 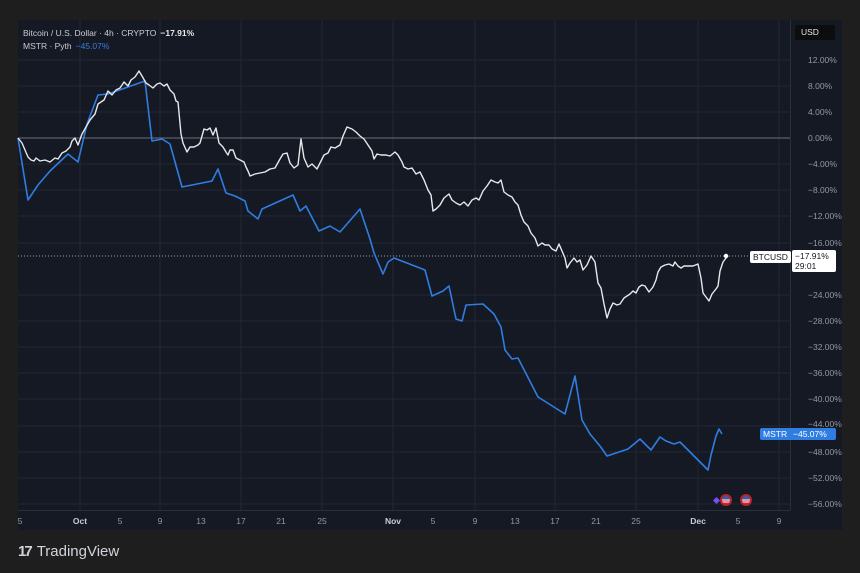 I want to click on btc-price-value: −17.91%, so click(x=812, y=256).